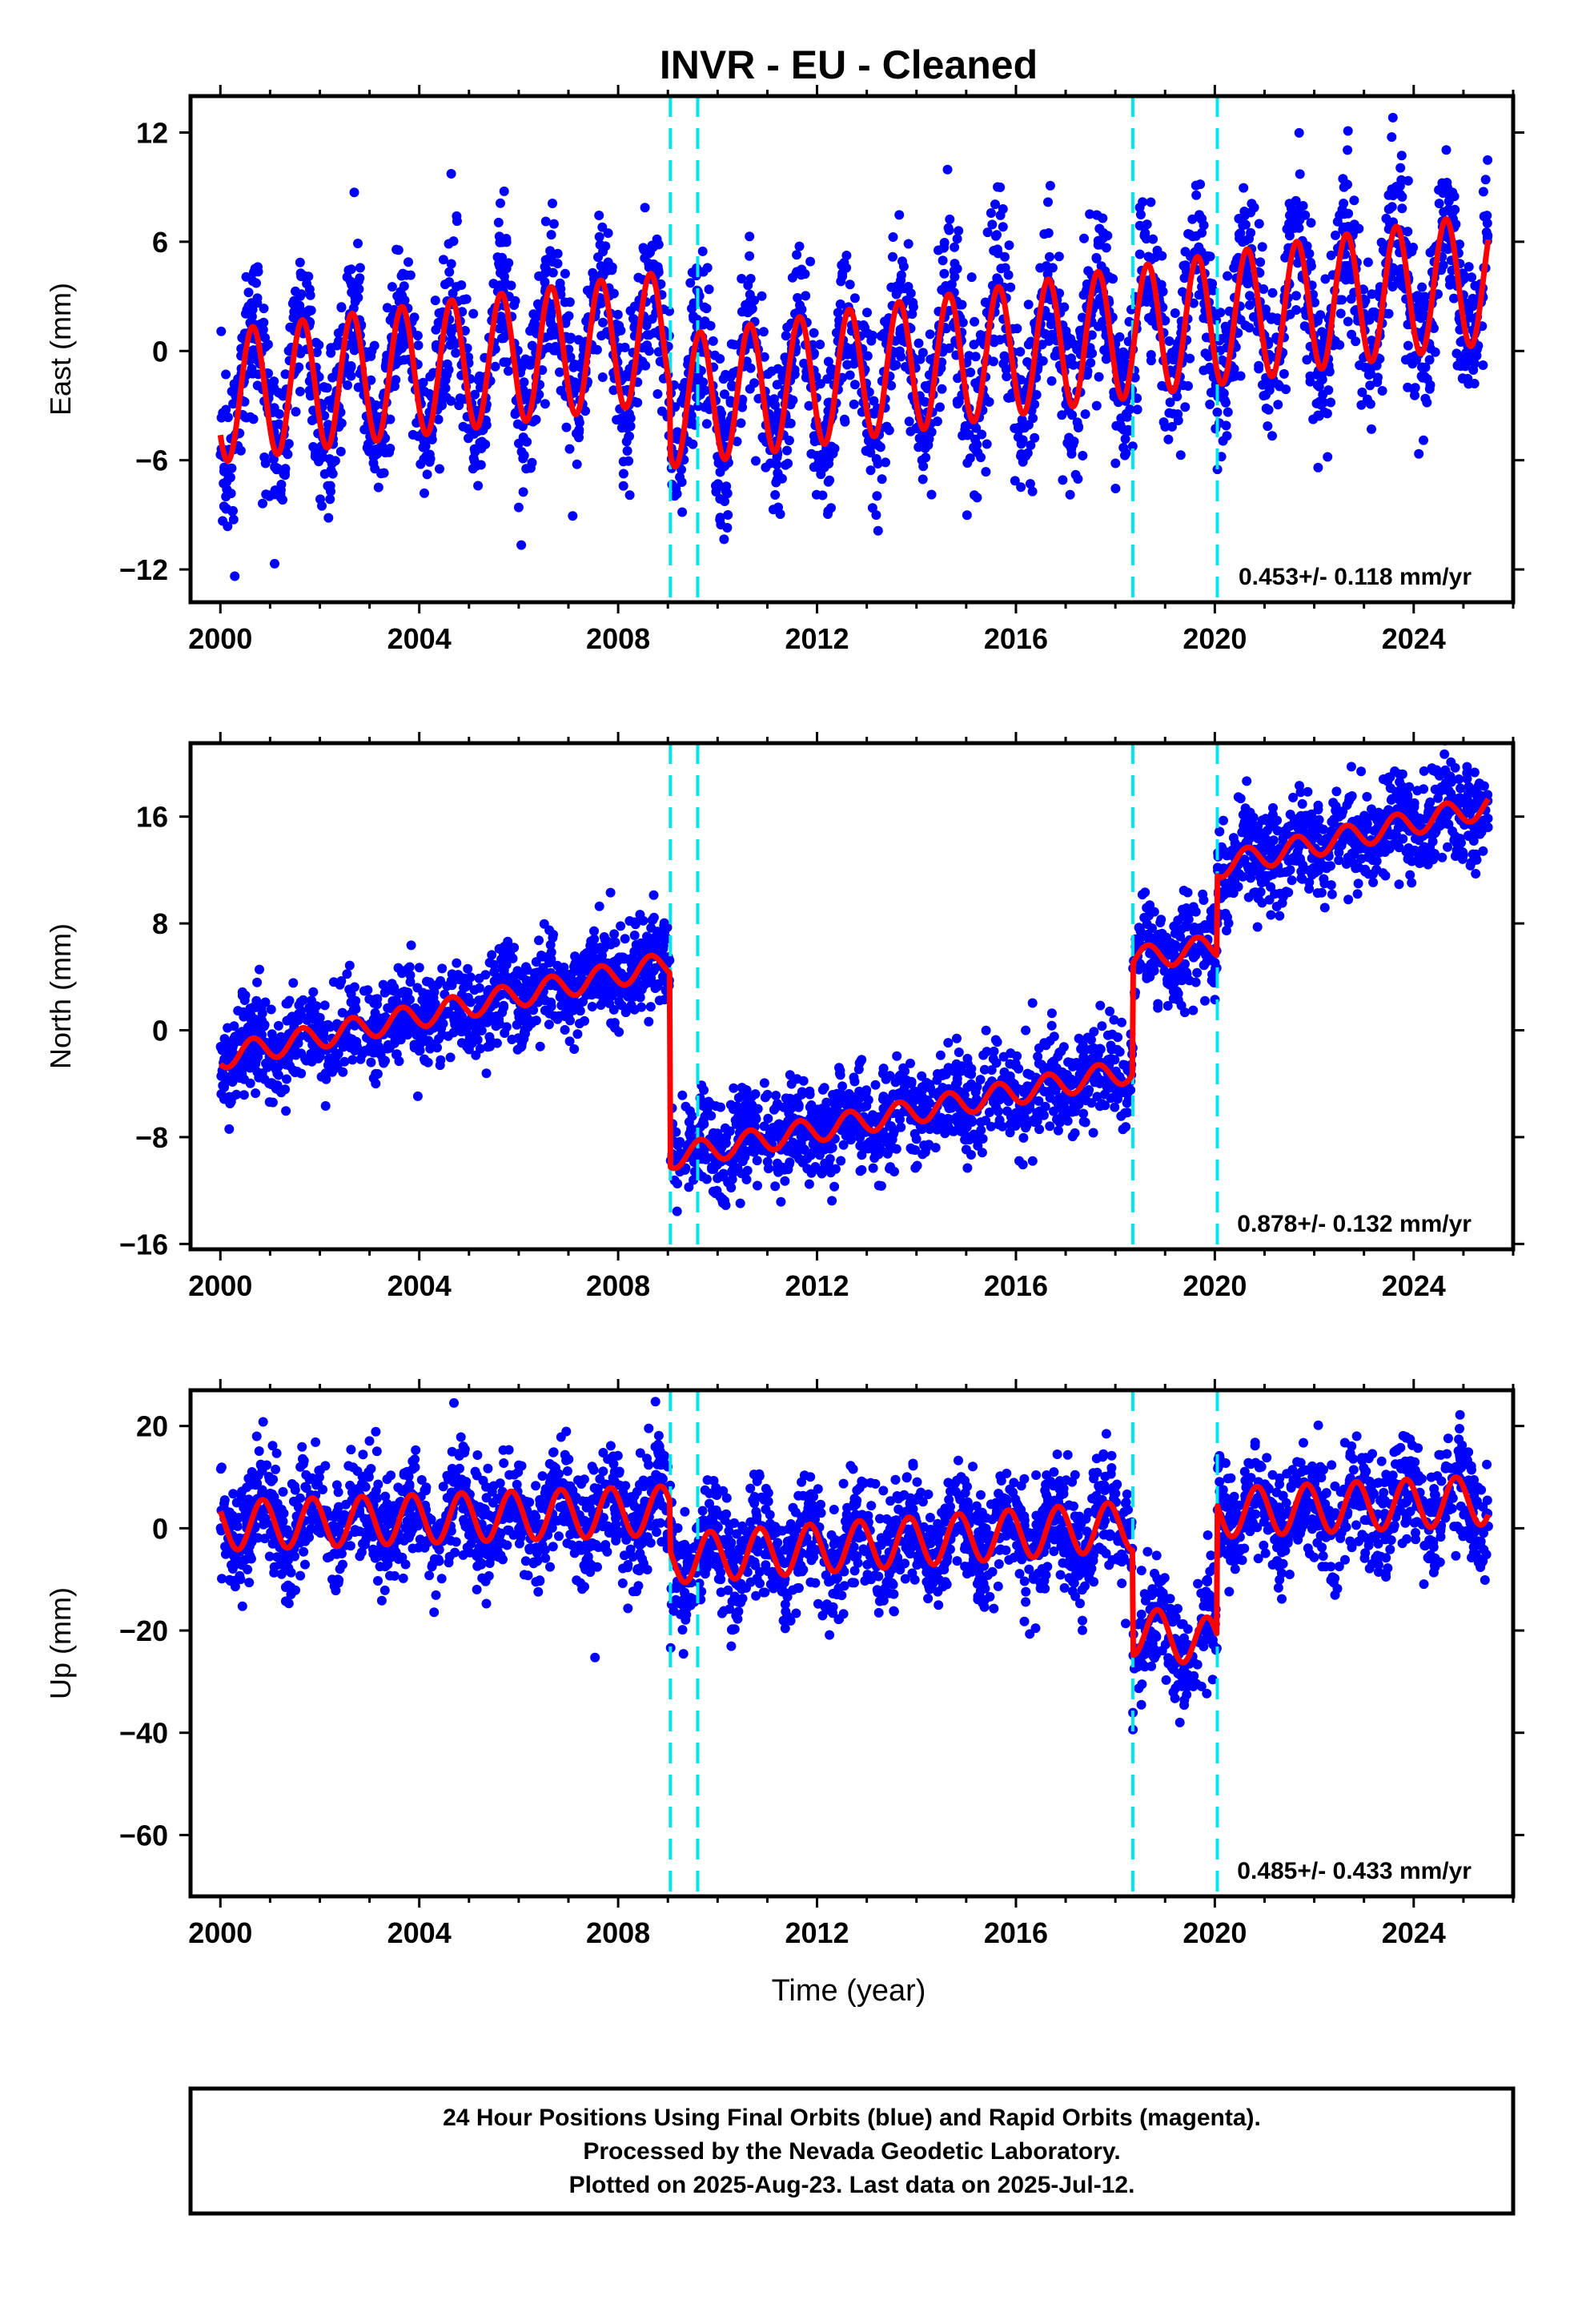 This screenshot has width=1582, height=2324. I want to click on x-tick-label: 2004, so click(419, 638).